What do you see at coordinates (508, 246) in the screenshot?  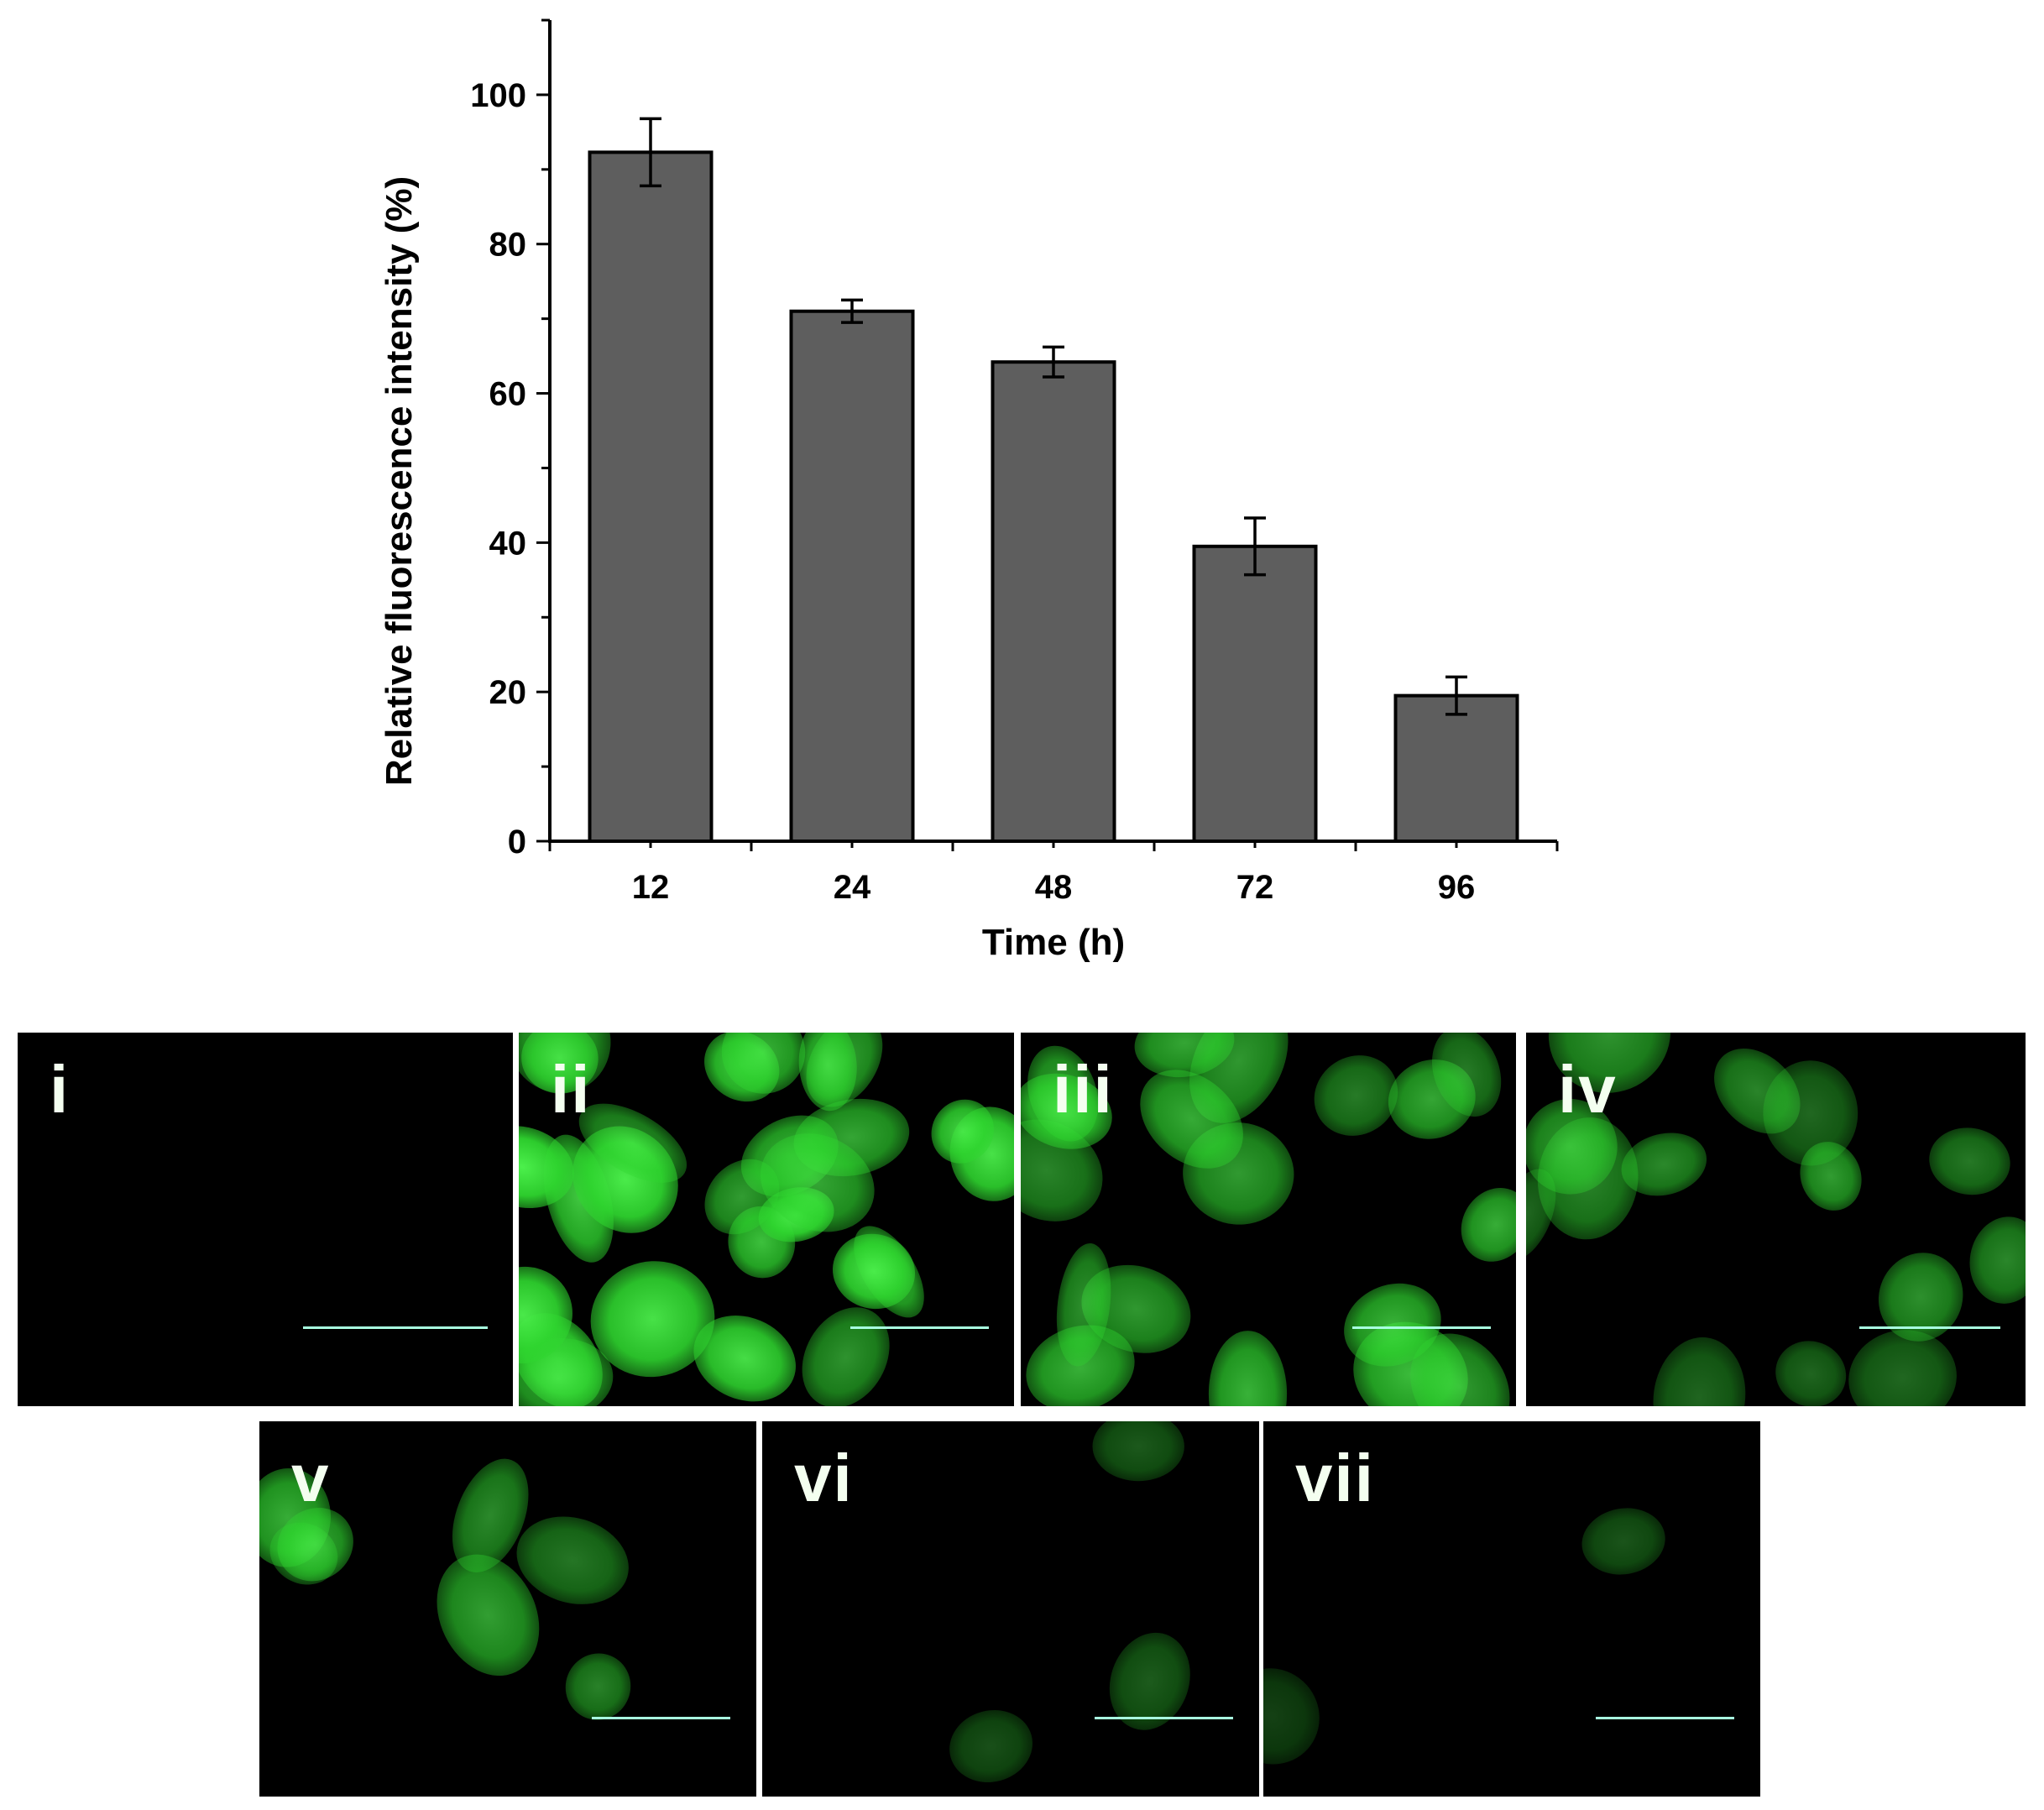 I see `y-tick-label: 80` at bounding box center [508, 246].